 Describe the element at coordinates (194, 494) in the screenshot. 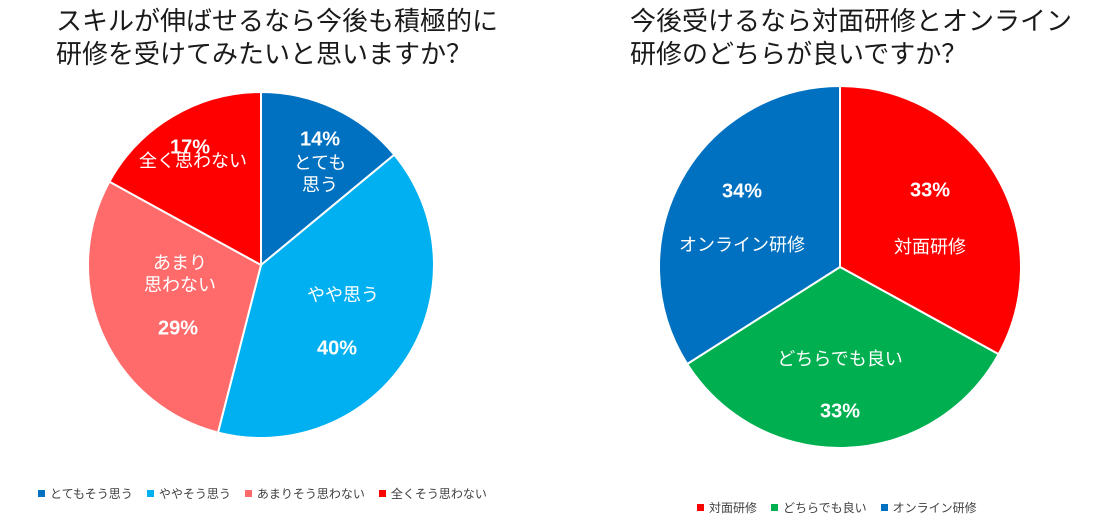

I see `legend-label: ややそう思う` at that location.